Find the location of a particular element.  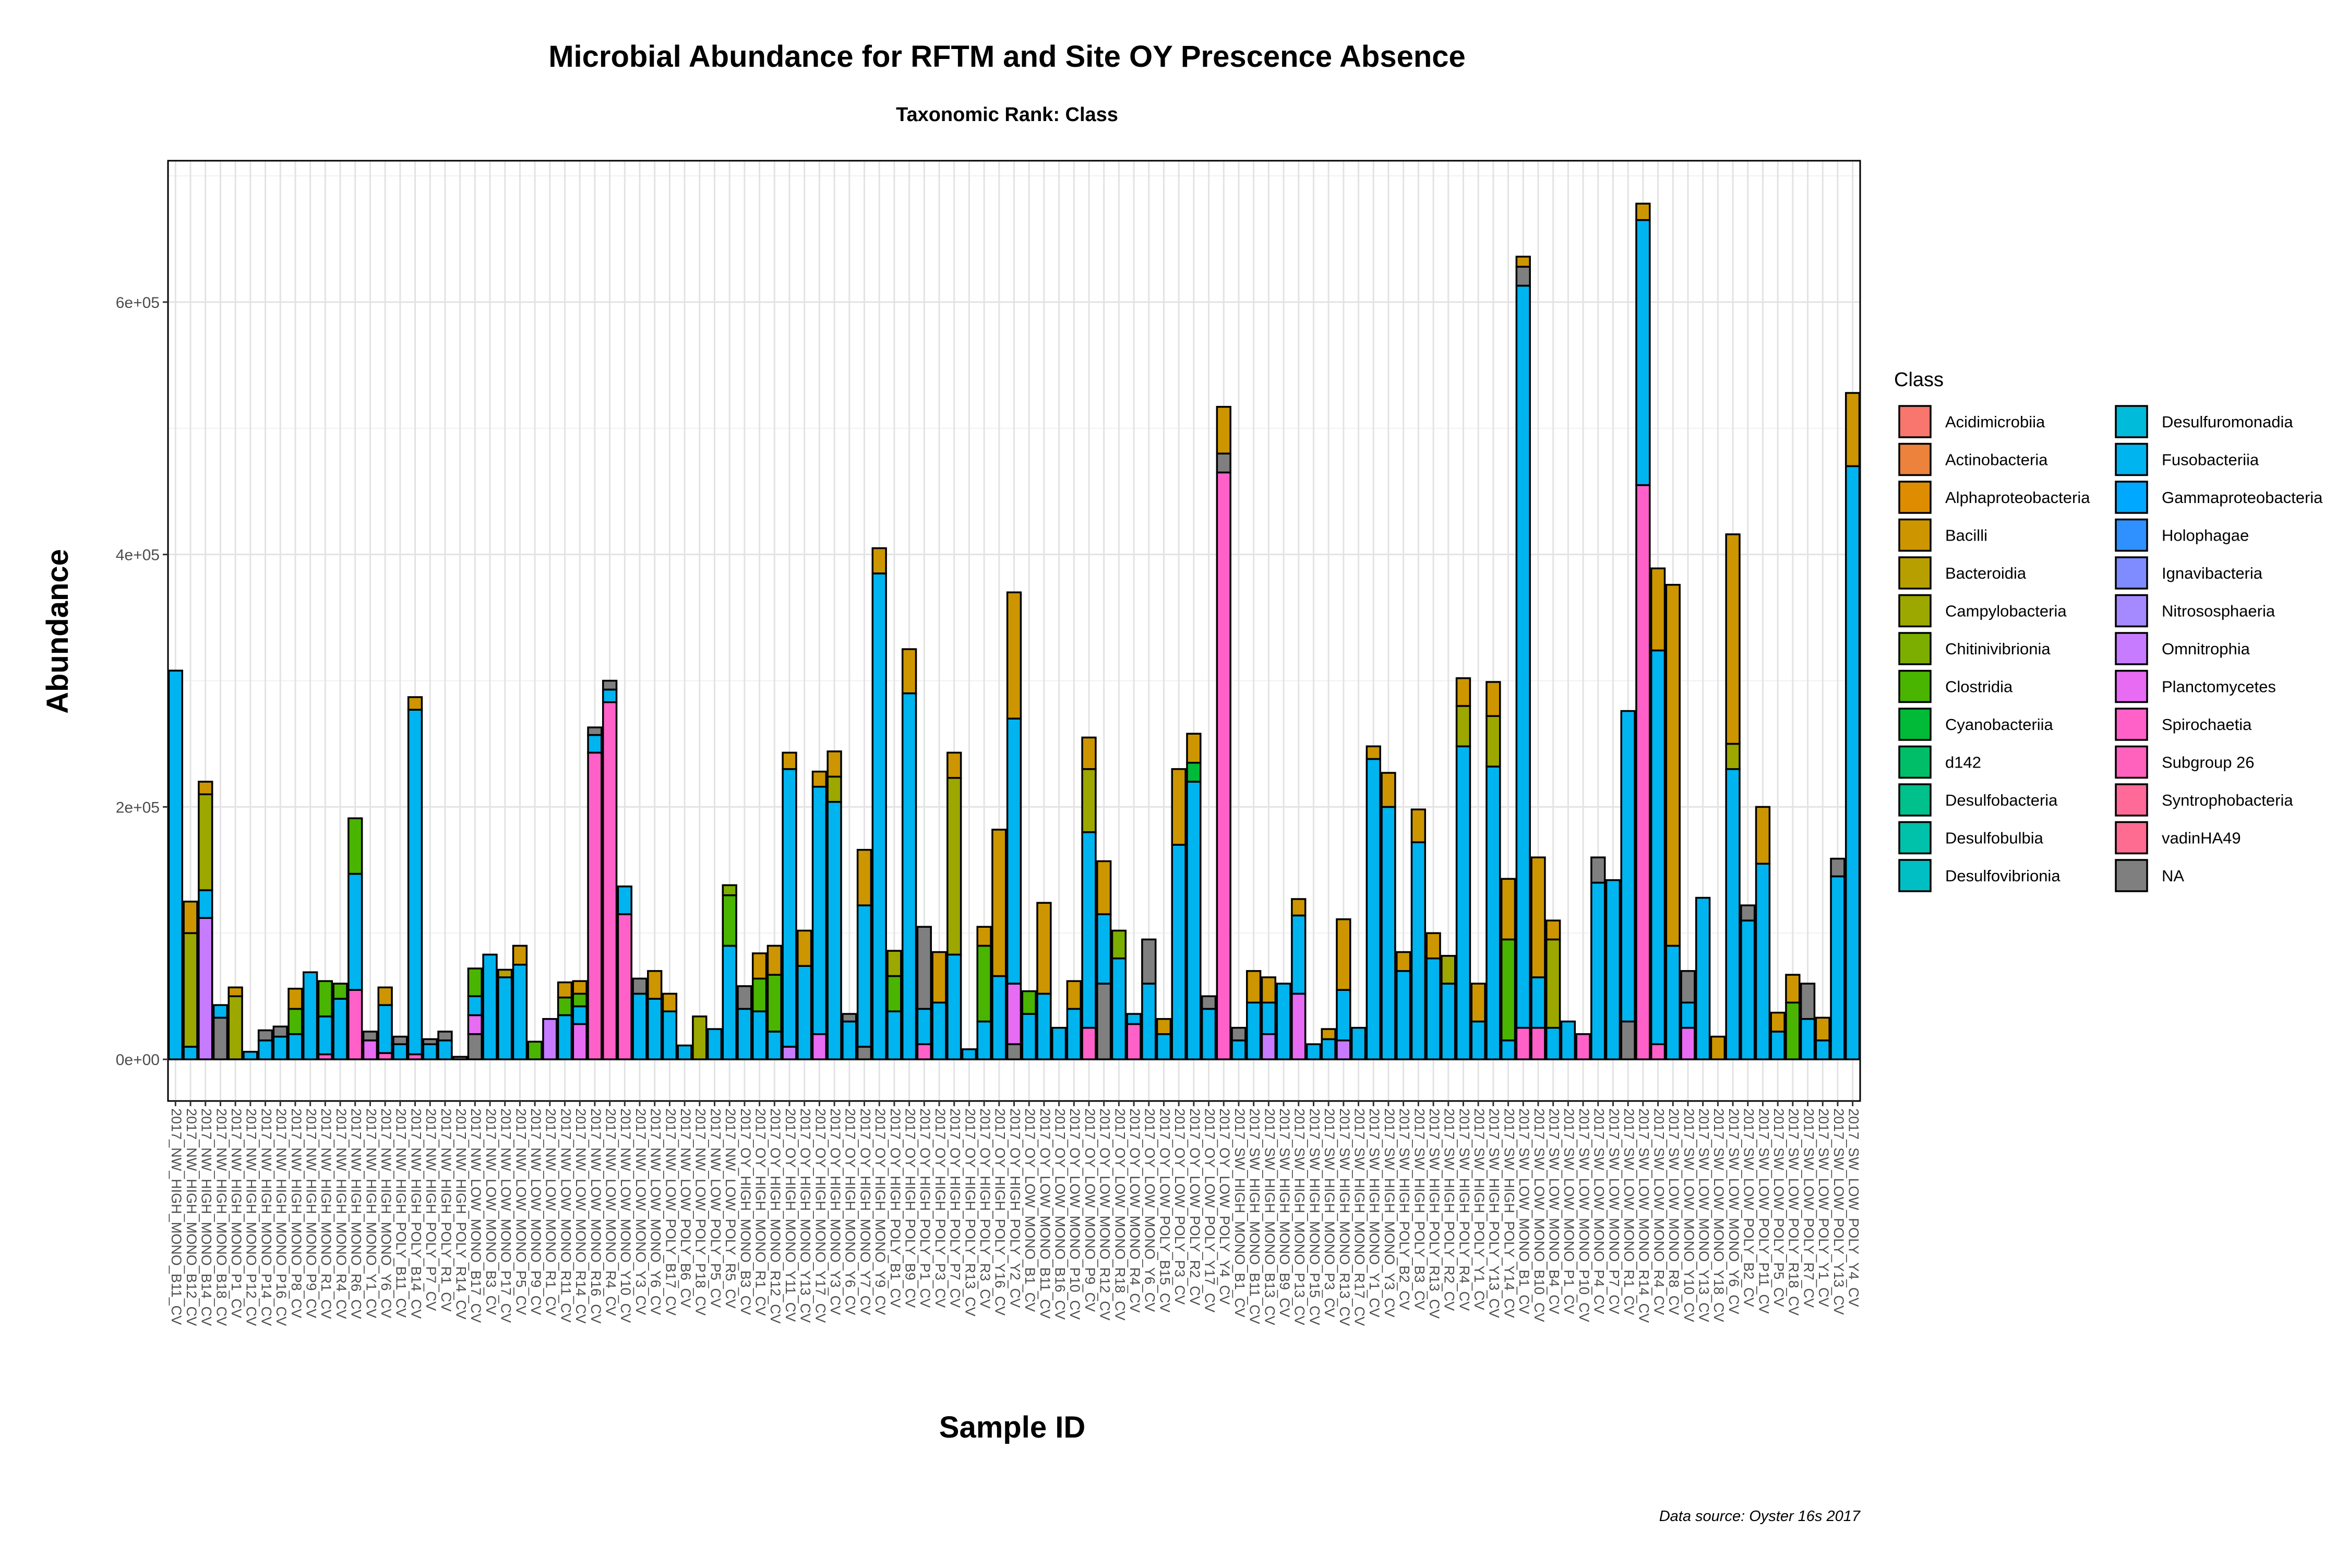

x-tick-label: 2017_OY_HIGH_MONO_B3_CV is located at coordinates (745, 1211).